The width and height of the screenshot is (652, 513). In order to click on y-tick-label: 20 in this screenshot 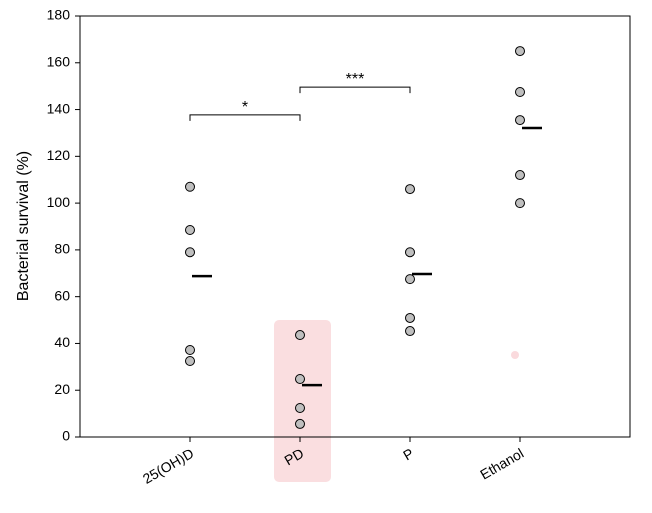, I will do `click(62, 389)`.